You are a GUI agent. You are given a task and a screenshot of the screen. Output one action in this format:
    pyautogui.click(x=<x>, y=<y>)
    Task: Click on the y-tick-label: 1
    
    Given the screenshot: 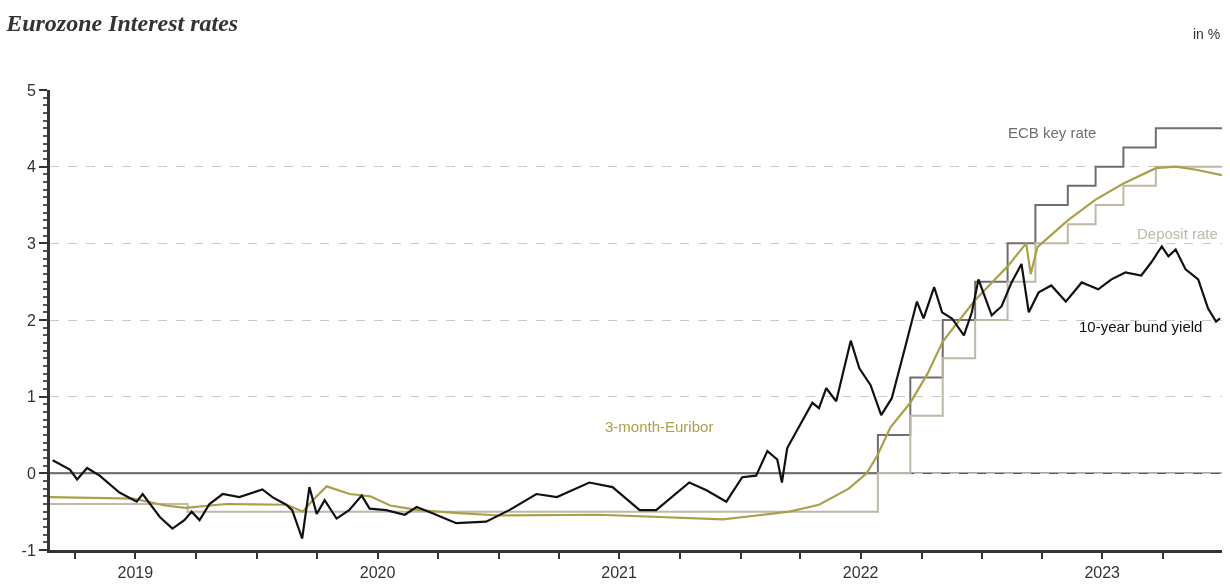 What is the action you would take?
    pyautogui.click(x=31, y=397)
    